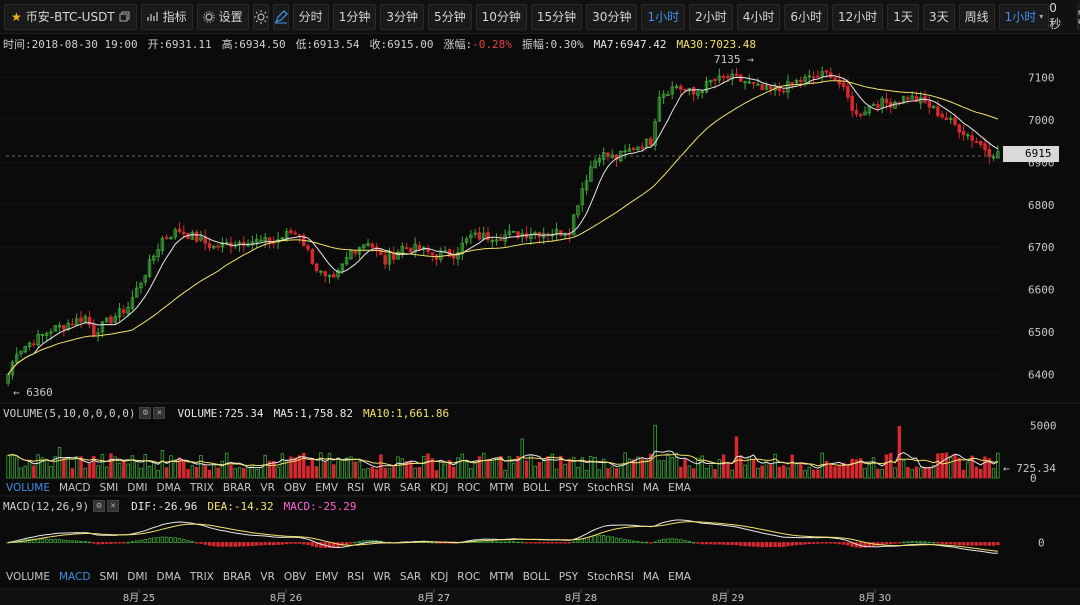  I want to click on interval-14: 周线, so click(976, 16).